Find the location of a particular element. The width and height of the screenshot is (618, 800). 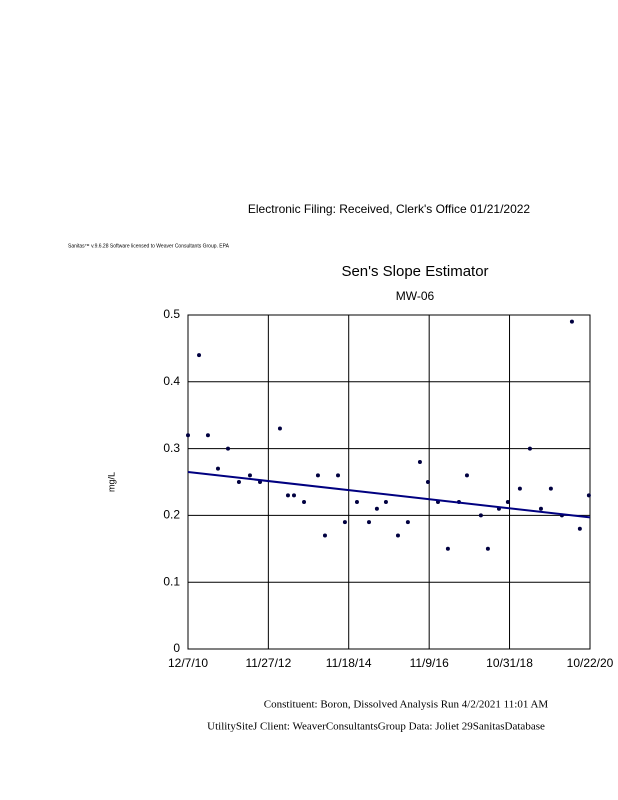

y-tick-label: 0.1 is located at coordinates (171, 581).